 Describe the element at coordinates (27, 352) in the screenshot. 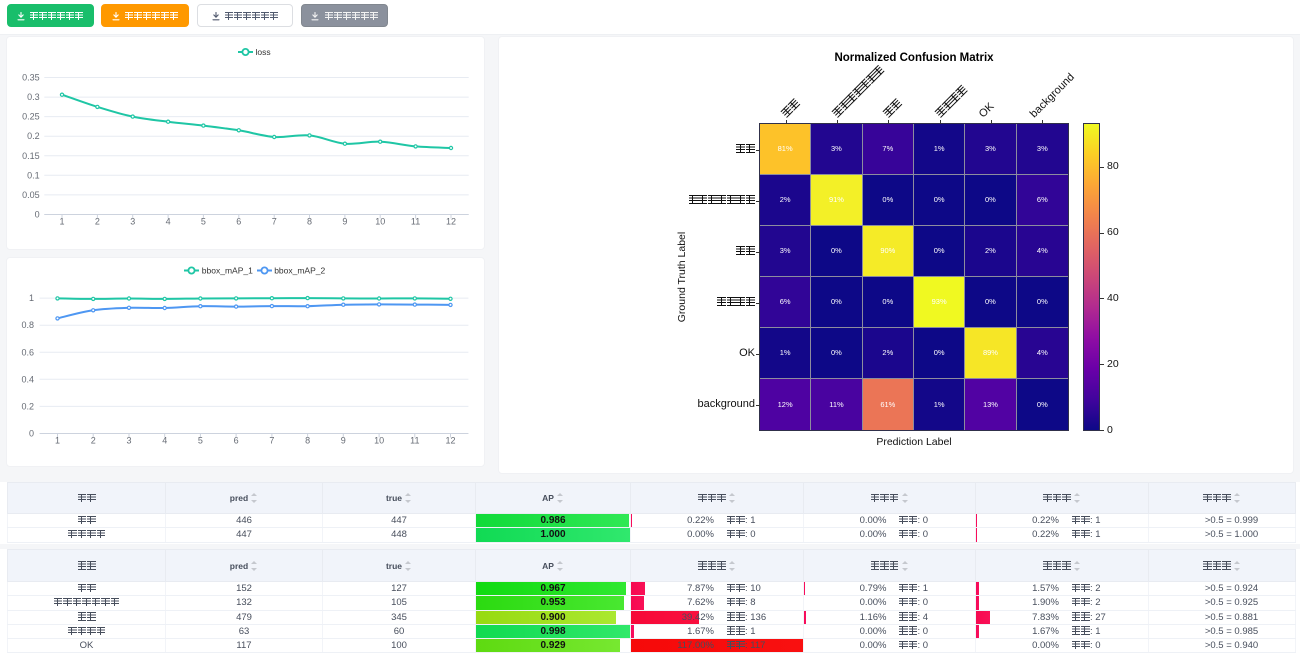

I see `svg-text: 0.6` at that location.